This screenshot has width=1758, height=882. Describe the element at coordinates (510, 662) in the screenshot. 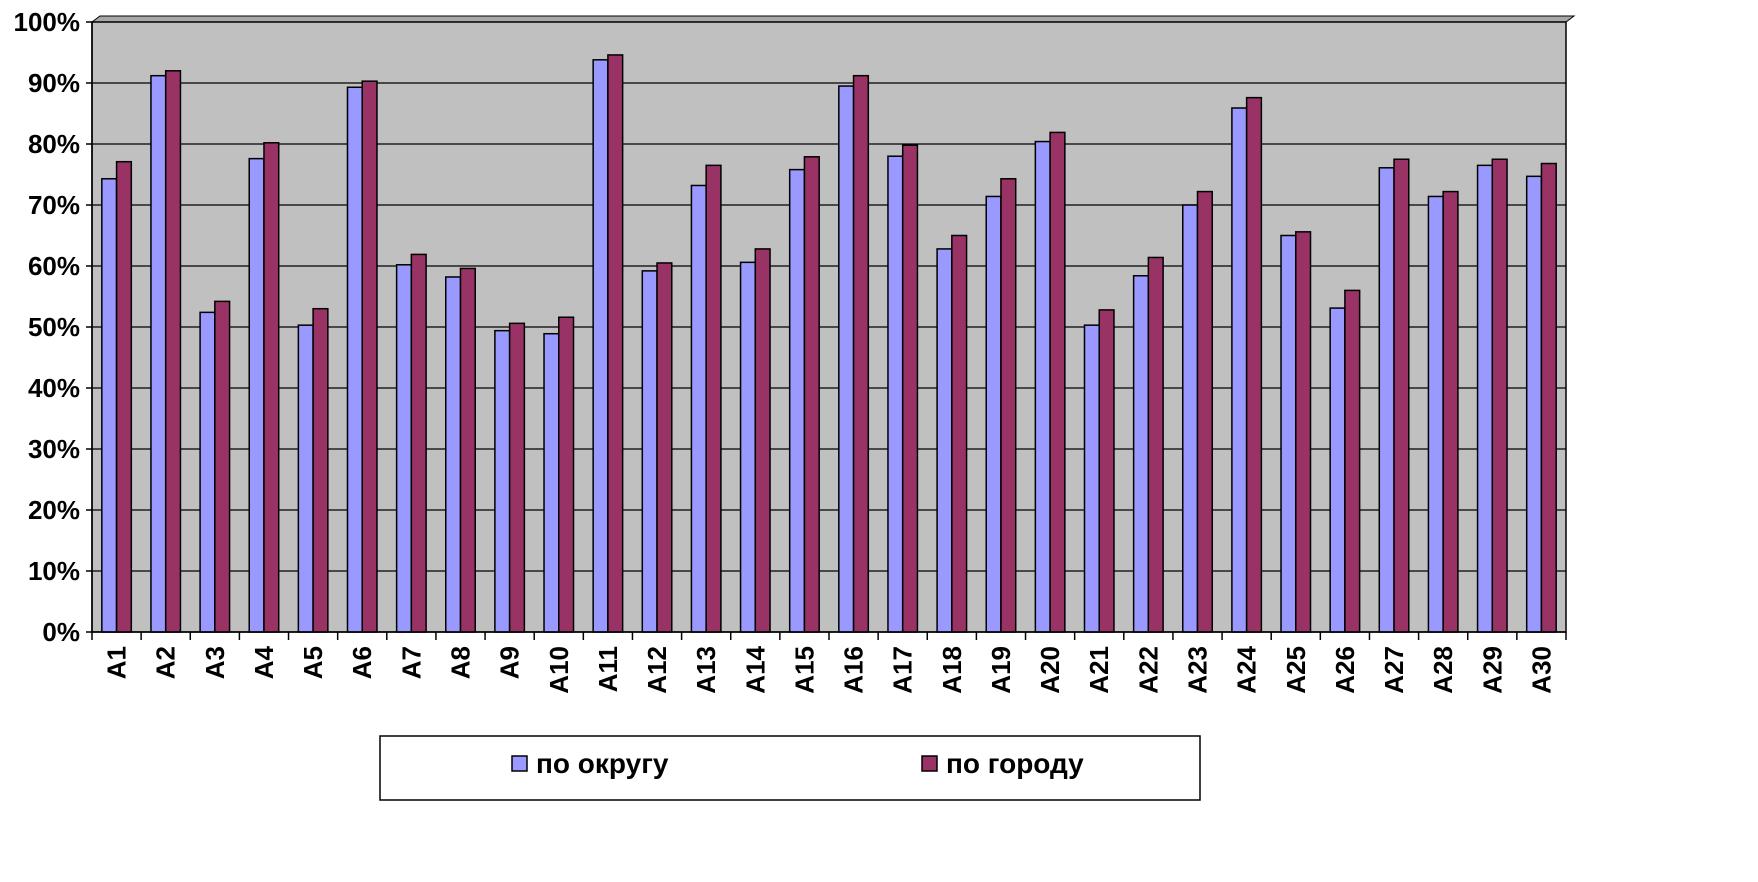

I see `x-tick-label: A9` at that location.